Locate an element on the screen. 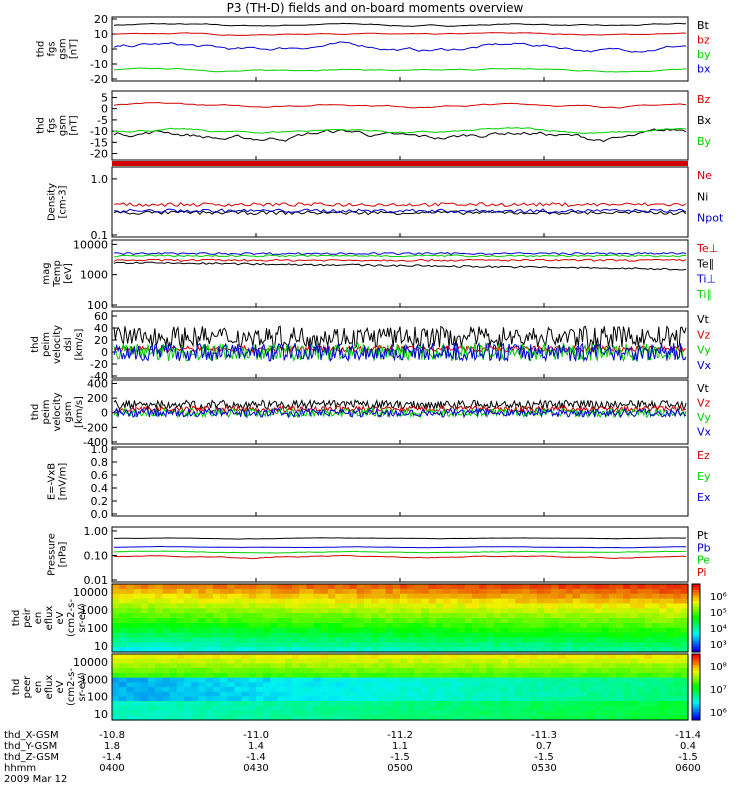  series-Bz is located at coordinates (400, 105).